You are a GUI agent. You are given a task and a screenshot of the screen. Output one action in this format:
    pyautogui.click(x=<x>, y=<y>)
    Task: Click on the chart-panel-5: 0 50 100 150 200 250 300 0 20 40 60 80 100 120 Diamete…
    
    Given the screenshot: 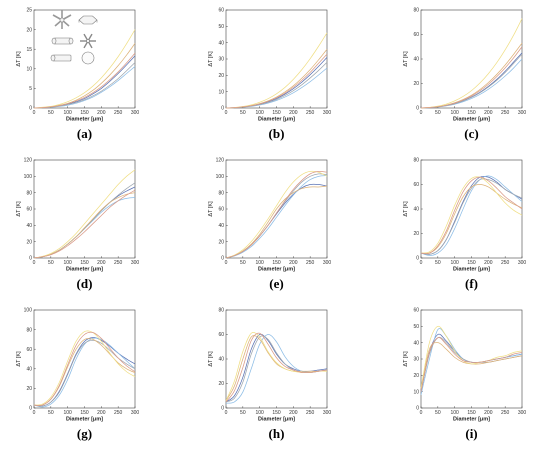 What is the action you would take?
    pyautogui.click(x=269, y=224)
    